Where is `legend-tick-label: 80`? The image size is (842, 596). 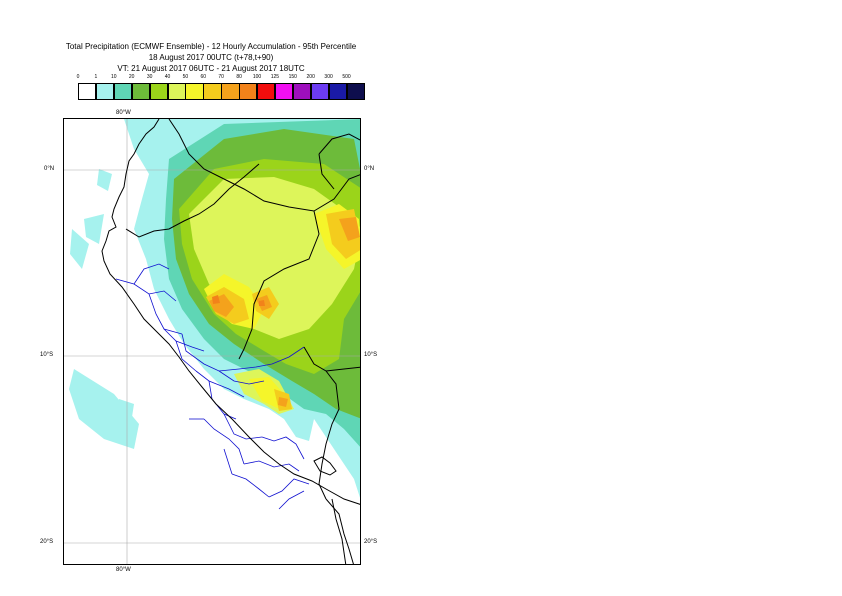 legend-tick-label: 80 is located at coordinates (239, 77).